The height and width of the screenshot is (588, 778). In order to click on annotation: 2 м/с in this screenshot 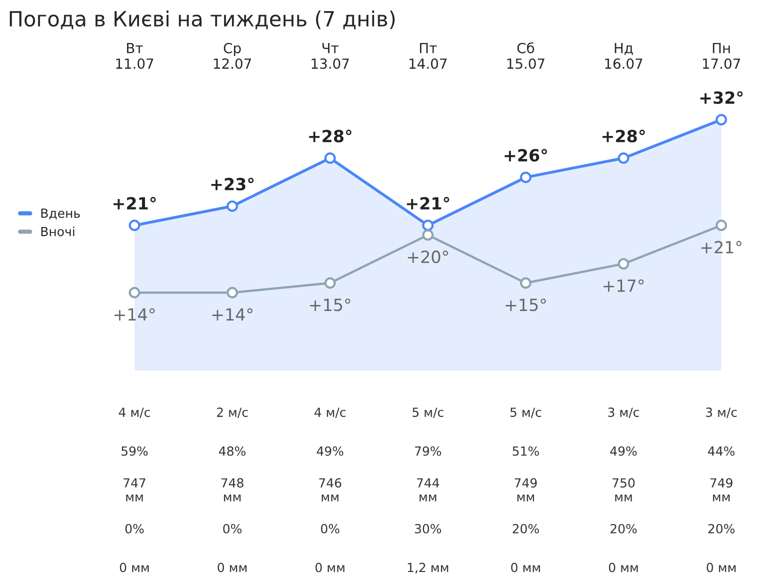, I will do `click(232, 413)`.